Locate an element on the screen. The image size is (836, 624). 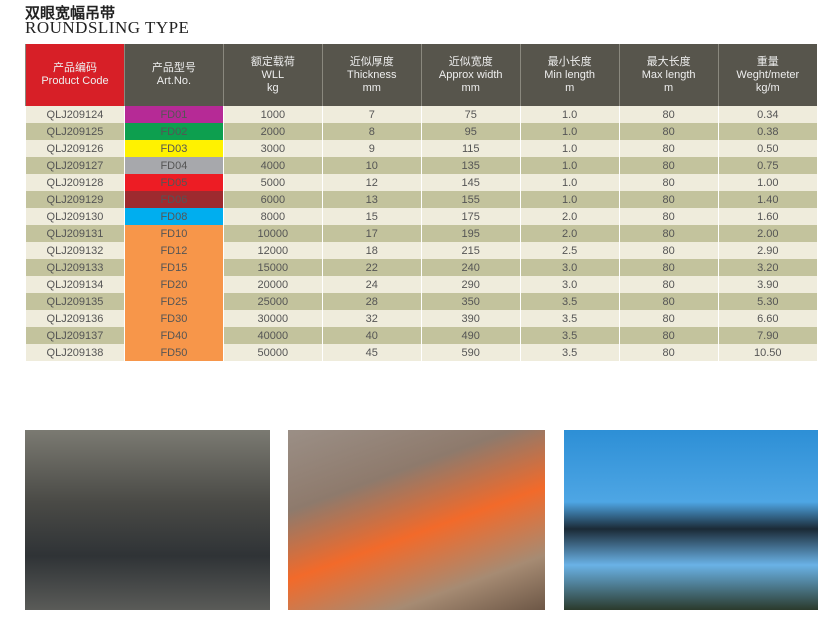
art-no-color-cell: FD03 is located at coordinates (173, 148).